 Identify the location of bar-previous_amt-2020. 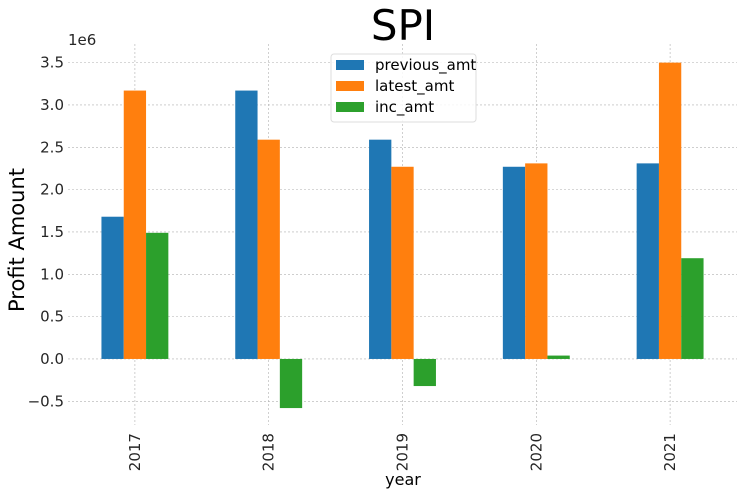
(514, 262).